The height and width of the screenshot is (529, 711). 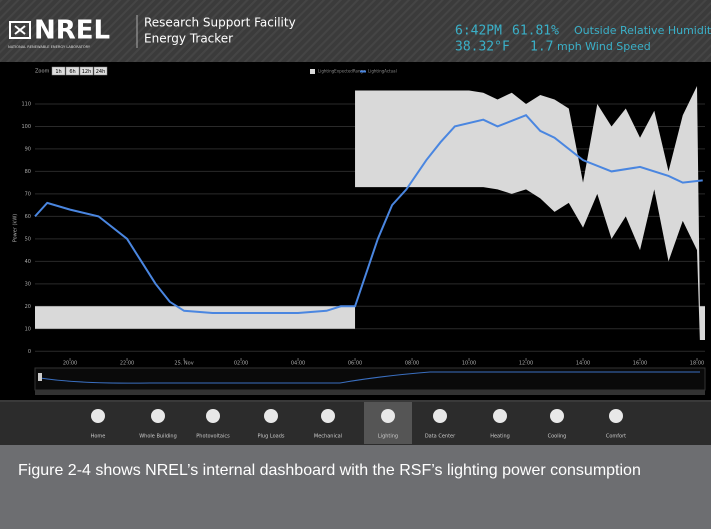 What do you see at coordinates (583, 364) in the screenshot?
I see `x-tick-label: 14:00` at bounding box center [583, 364].